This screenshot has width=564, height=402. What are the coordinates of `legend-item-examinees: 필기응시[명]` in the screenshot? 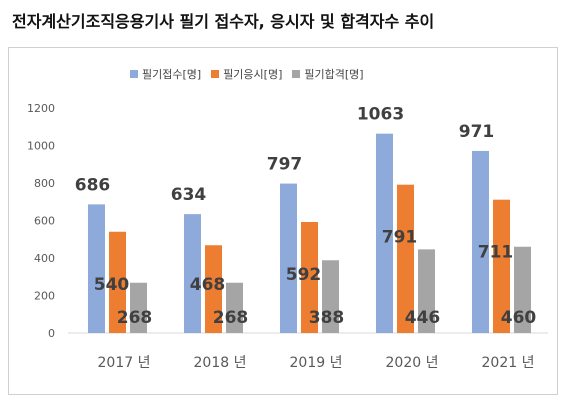 It's located at (246, 74).